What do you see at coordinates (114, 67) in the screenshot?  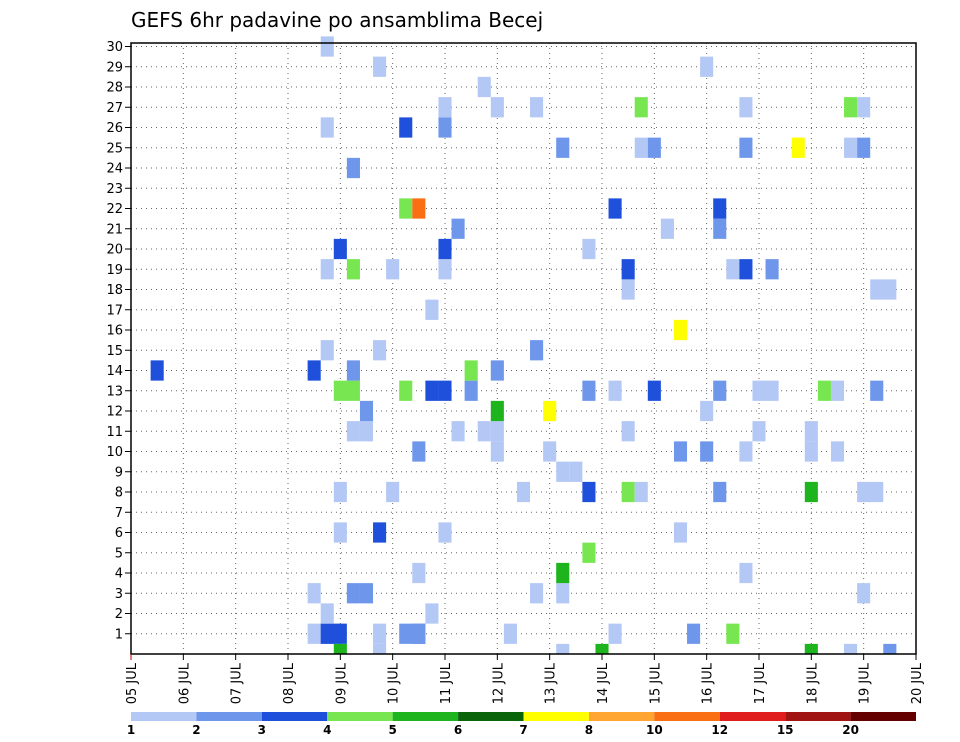 I see `y-tick-label: 29` at bounding box center [114, 67].